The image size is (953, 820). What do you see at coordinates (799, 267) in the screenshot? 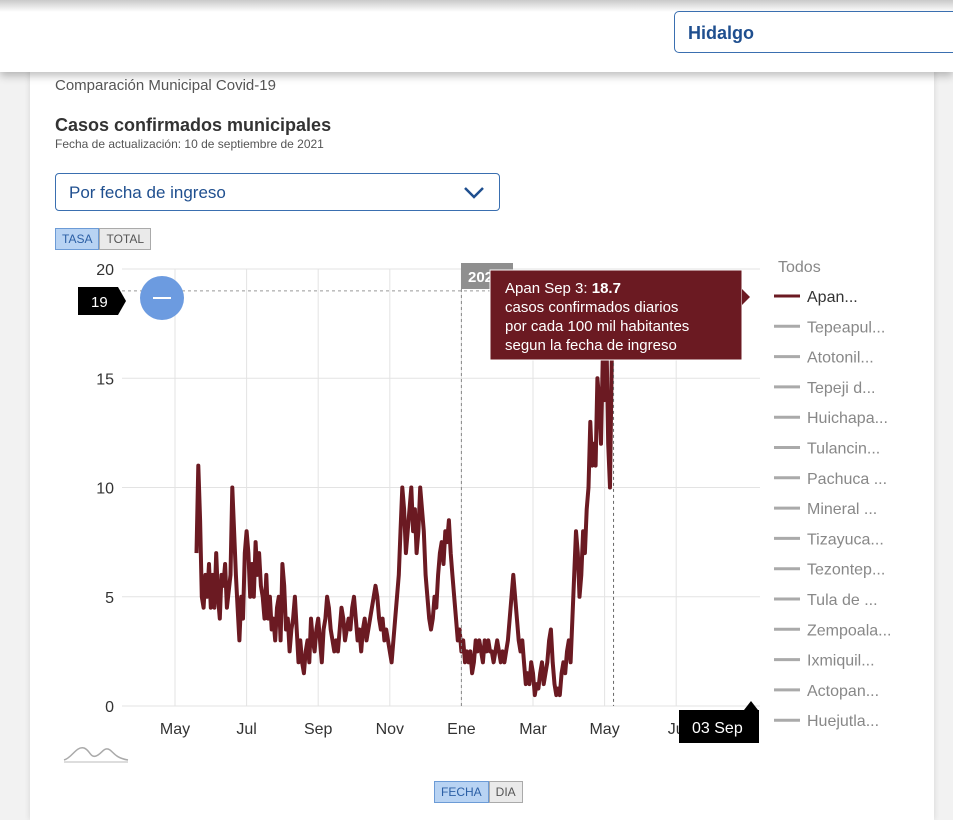
I see `legend-all: Todos` at bounding box center [799, 267].